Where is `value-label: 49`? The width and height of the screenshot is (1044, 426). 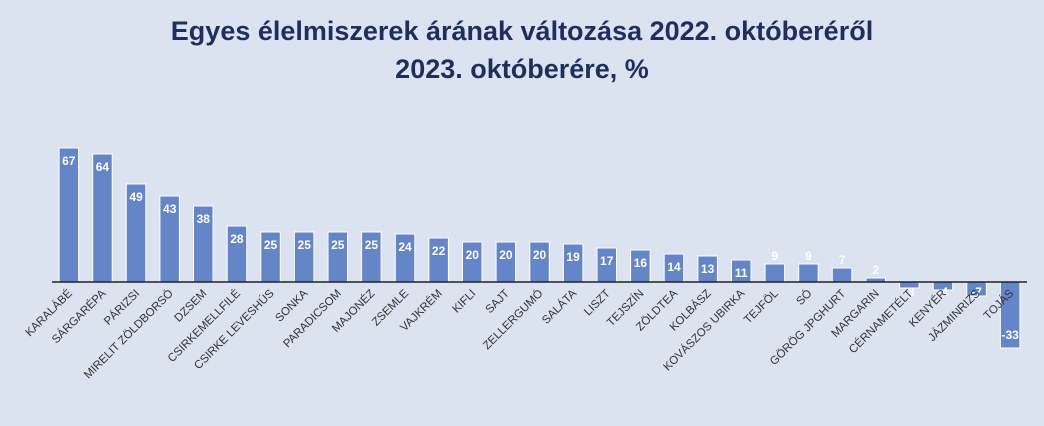 value-label: 49 is located at coordinates (136, 197).